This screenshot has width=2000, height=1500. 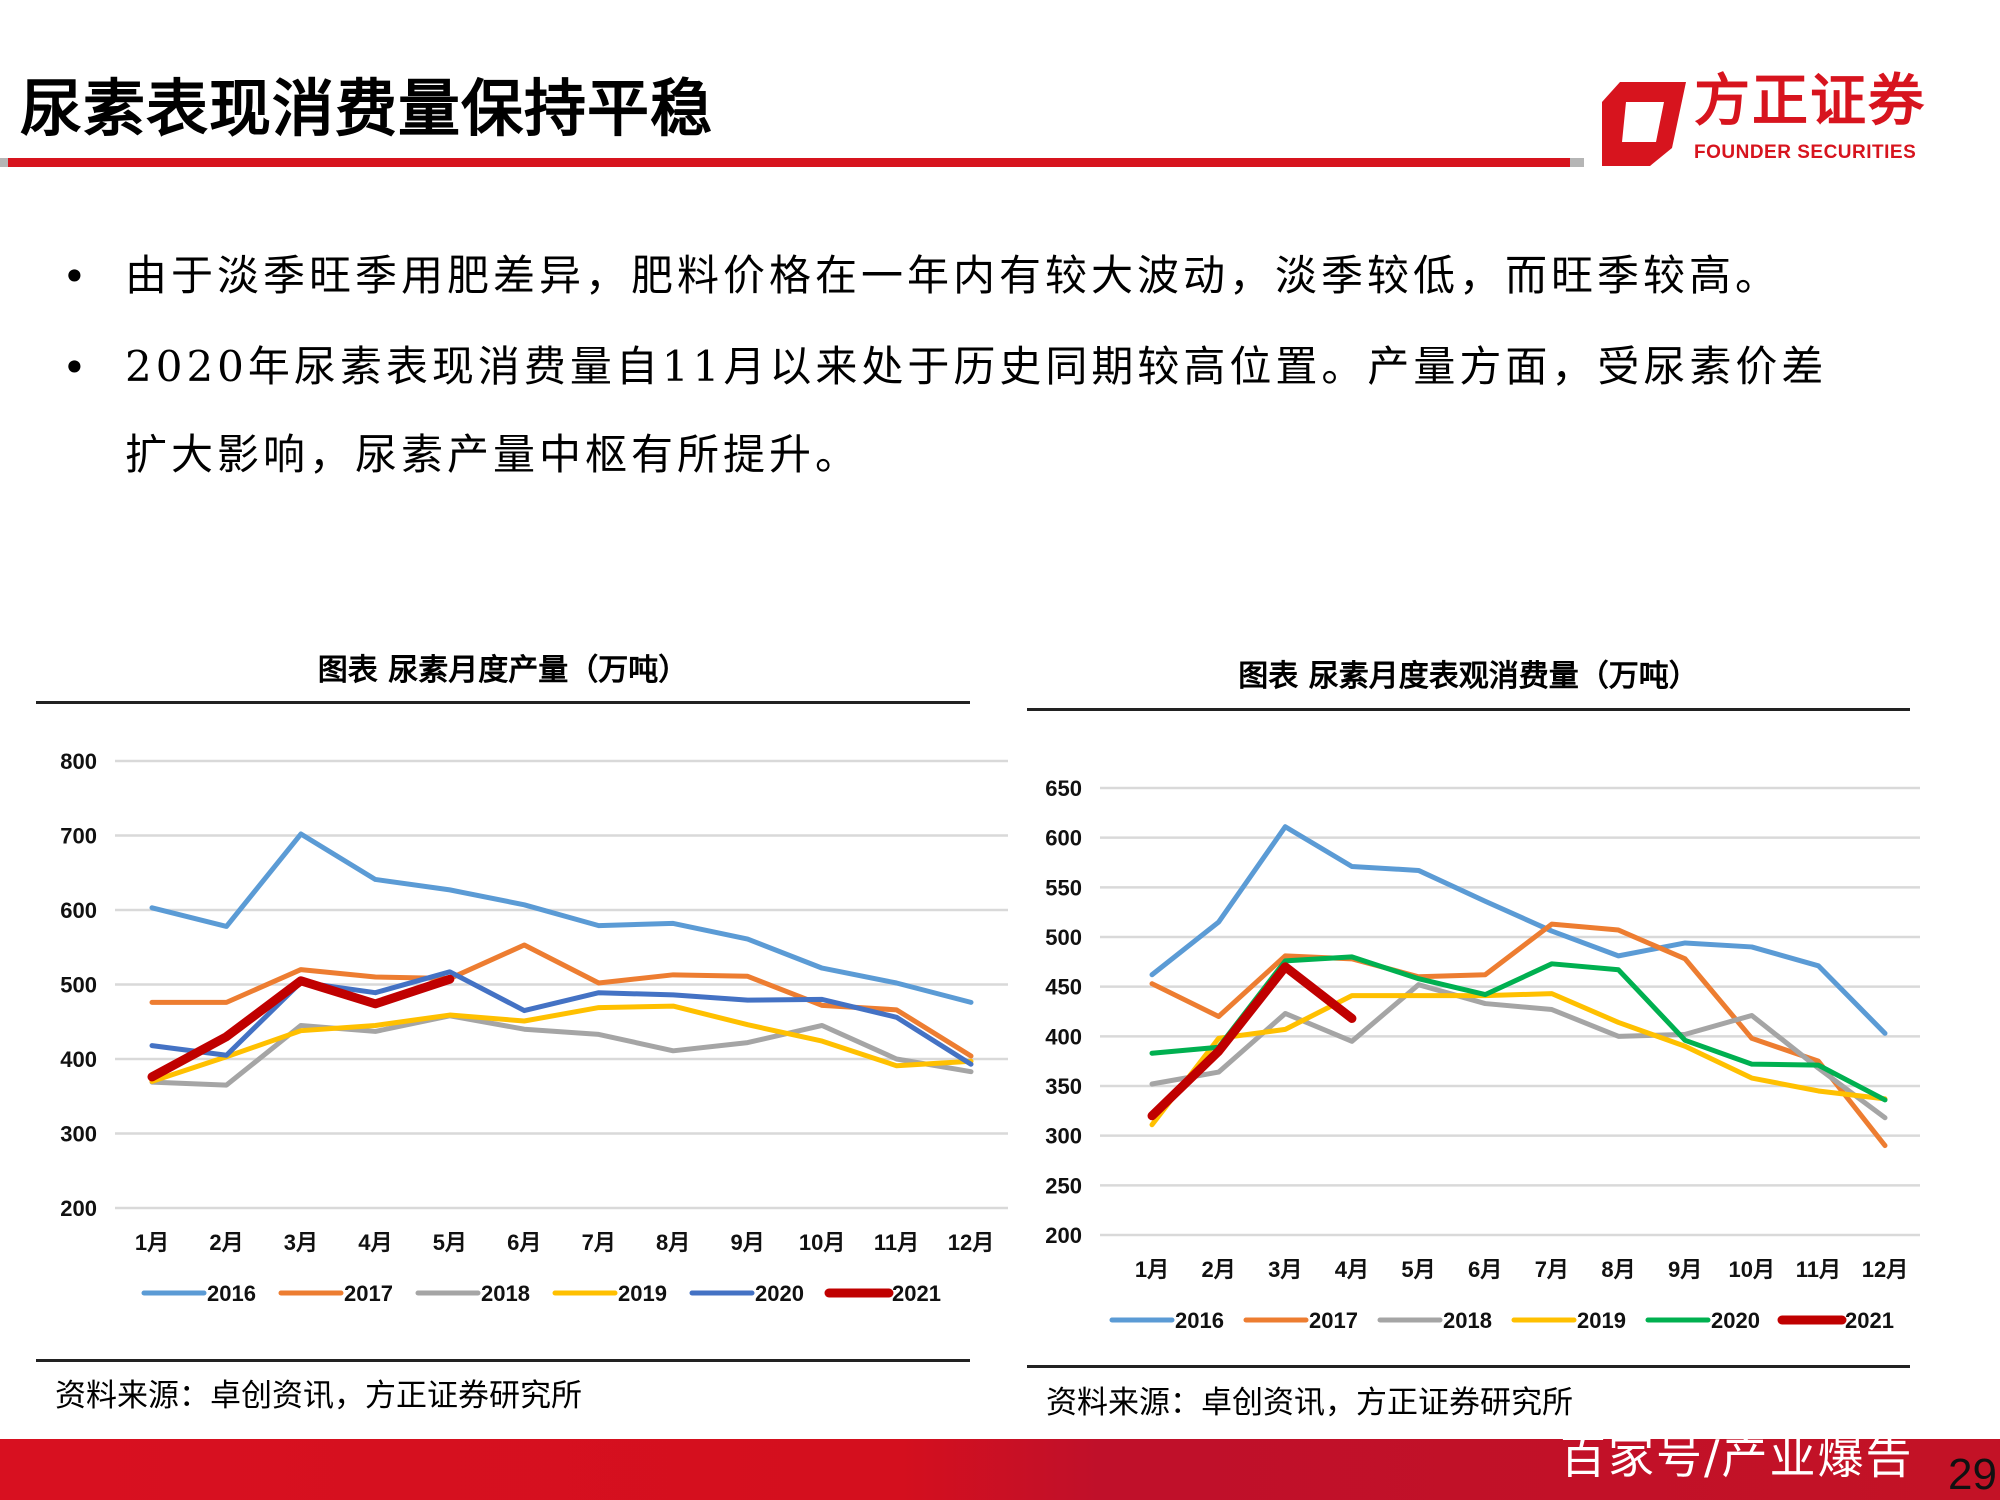 What do you see at coordinates (953, 275) in the screenshot?
I see `bullet-text-1: 由于淡季旺季用肥差异，肥料价格在一年内有较大波动，淡季较低，而旺季较高。` at bounding box center [953, 275].